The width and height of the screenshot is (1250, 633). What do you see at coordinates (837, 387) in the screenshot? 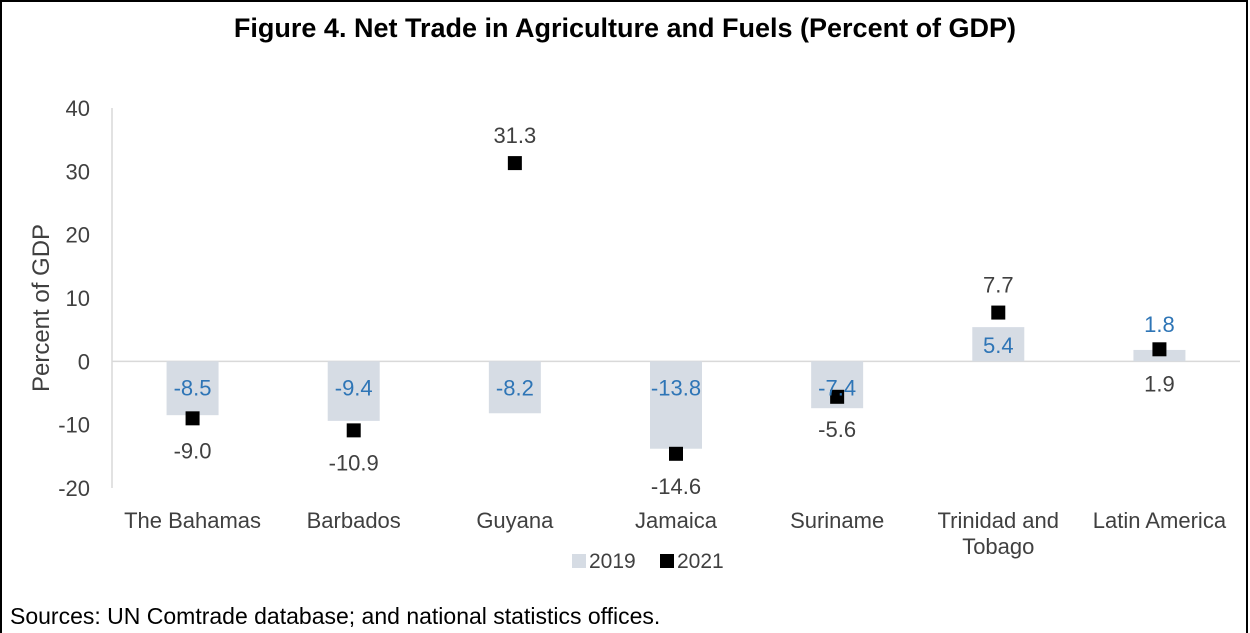
I see `data-label-2019: -7.4` at bounding box center [837, 387].